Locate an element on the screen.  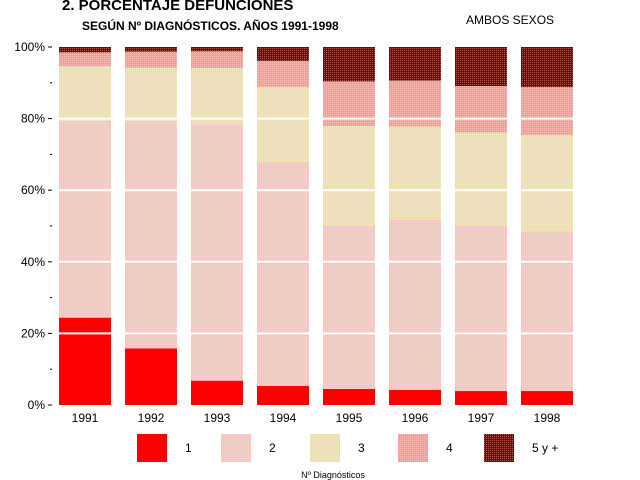
legend-item: 2 is located at coordinates (248, 448).